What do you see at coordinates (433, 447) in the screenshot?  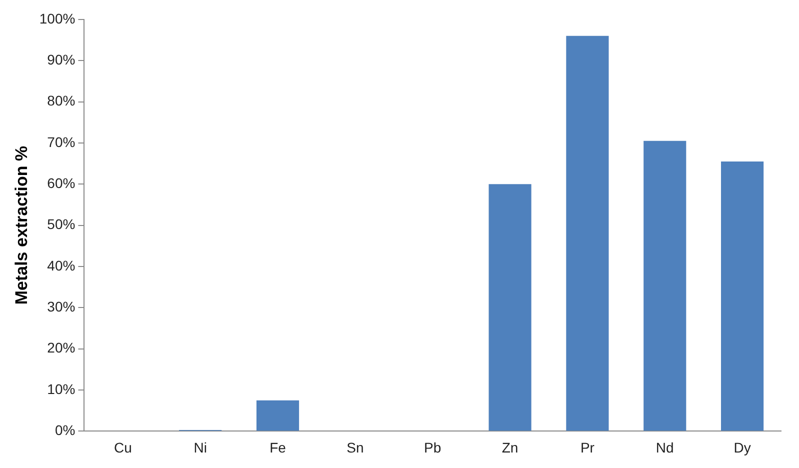 I see `x-tick-label: Pb` at bounding box center [433, 447].